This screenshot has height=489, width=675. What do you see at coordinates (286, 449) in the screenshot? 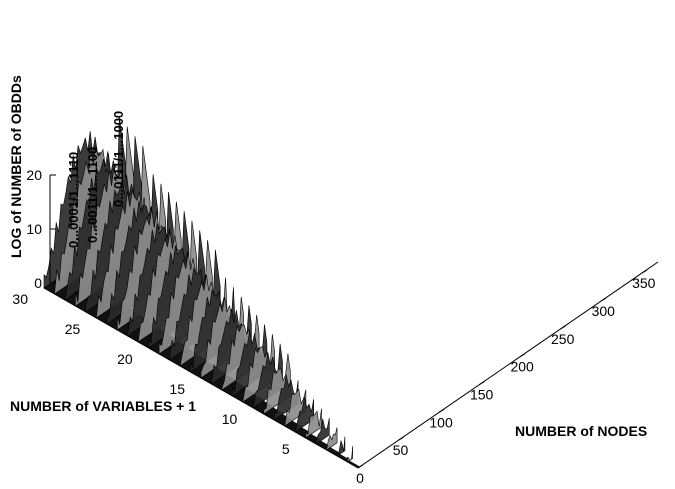
I see `y-tick-label: 5` at bounding box center [286, 449].